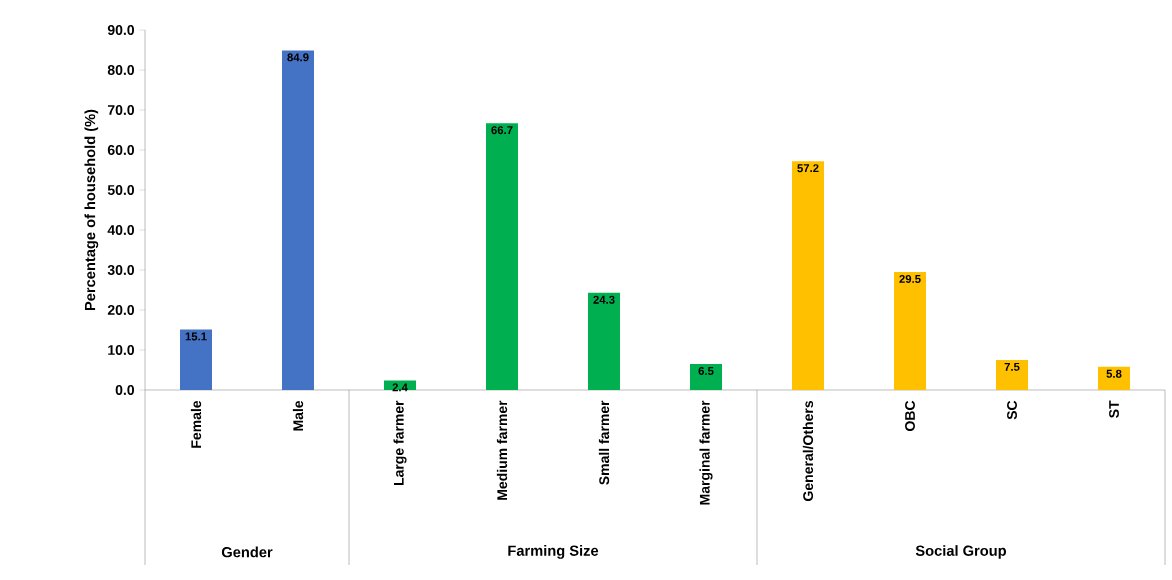 This screenshot has width=1172, height=580. I want to click on data-label: 57.2, so click(808, 168).